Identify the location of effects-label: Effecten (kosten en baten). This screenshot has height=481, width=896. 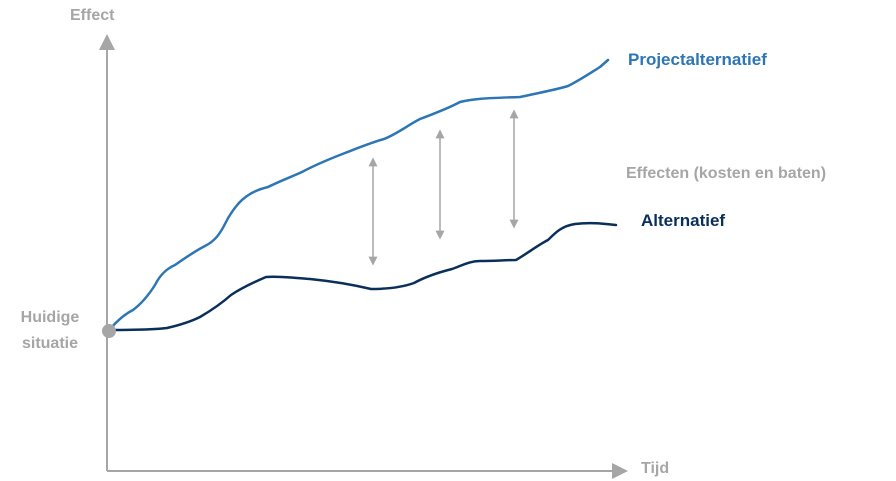
(726, 173).